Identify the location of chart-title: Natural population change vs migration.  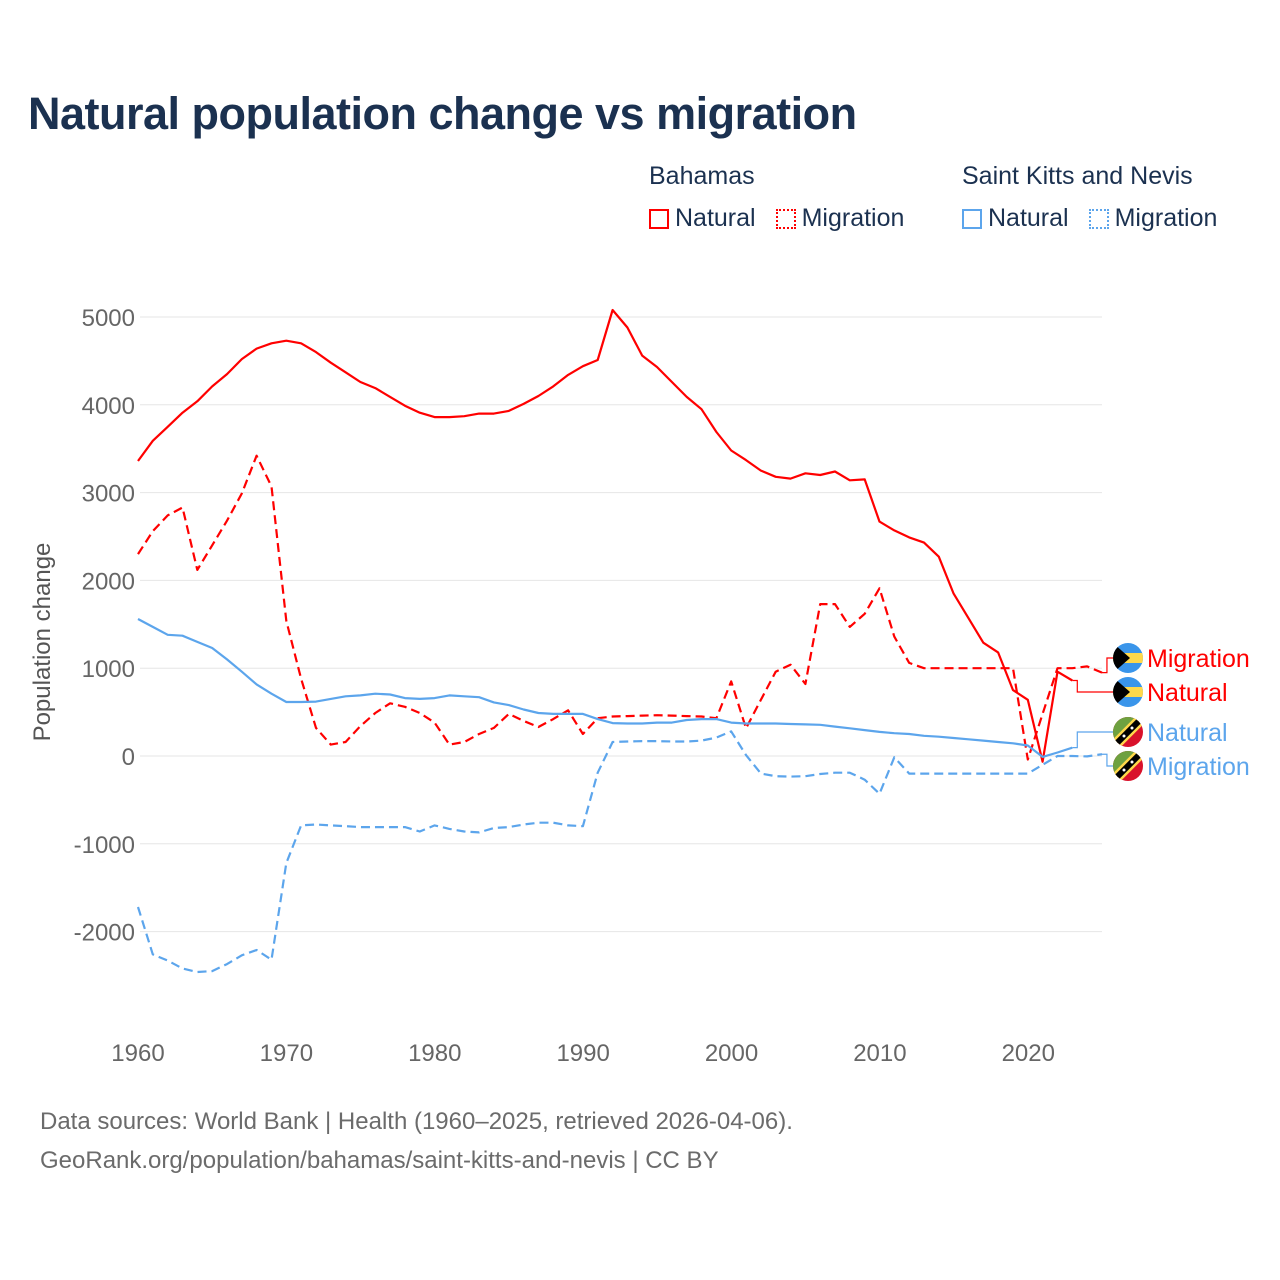
(442, 113).